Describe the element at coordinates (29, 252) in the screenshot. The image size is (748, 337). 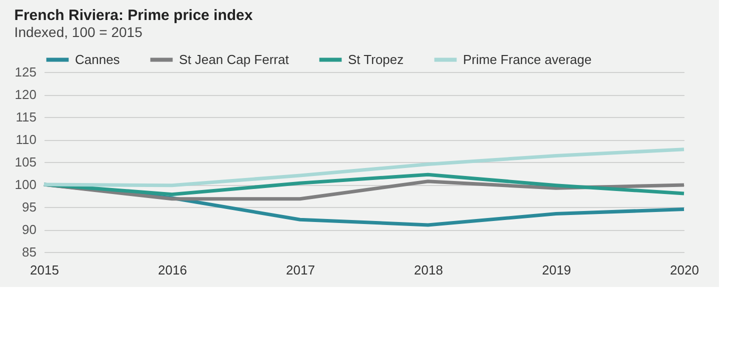
I see `y-tick-label: 85` at that location.